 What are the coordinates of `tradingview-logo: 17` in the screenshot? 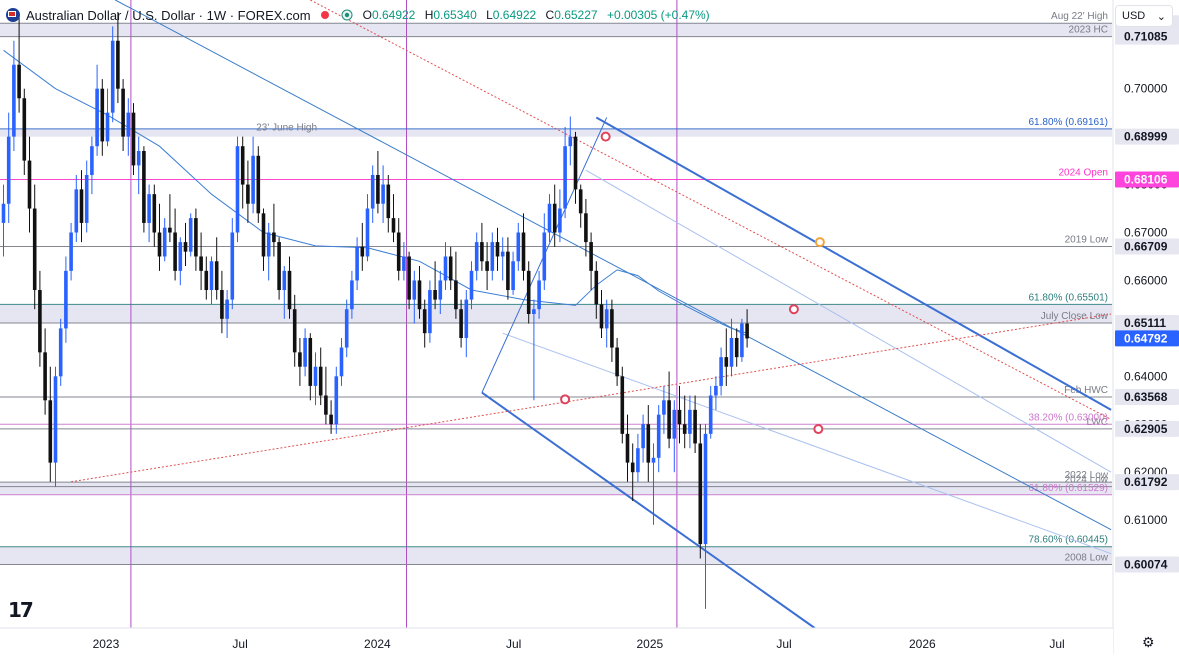 It's located at (21, 610).